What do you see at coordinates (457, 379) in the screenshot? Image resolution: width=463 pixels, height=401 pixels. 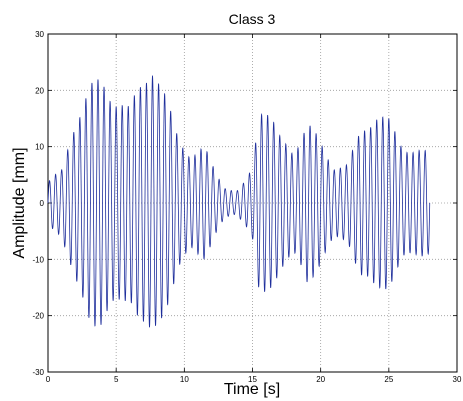 I see `x-tick-label: 30` at bounding box center [457, 379].